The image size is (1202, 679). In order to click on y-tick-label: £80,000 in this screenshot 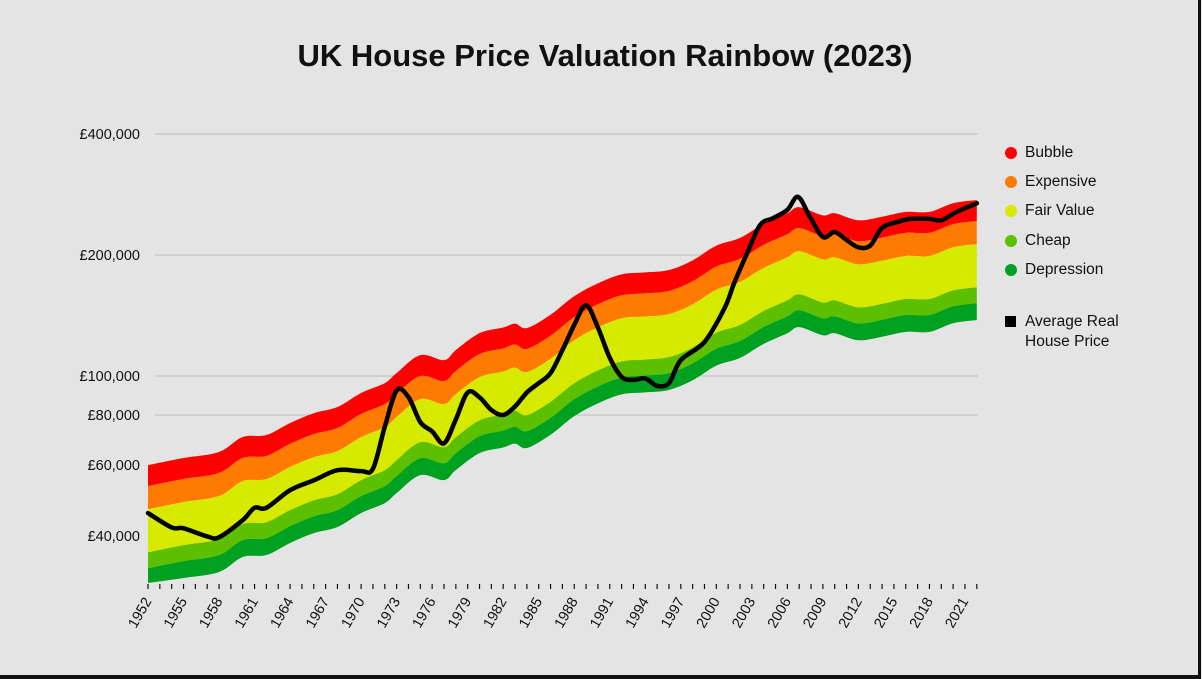, I will do `click(114, 416)`.